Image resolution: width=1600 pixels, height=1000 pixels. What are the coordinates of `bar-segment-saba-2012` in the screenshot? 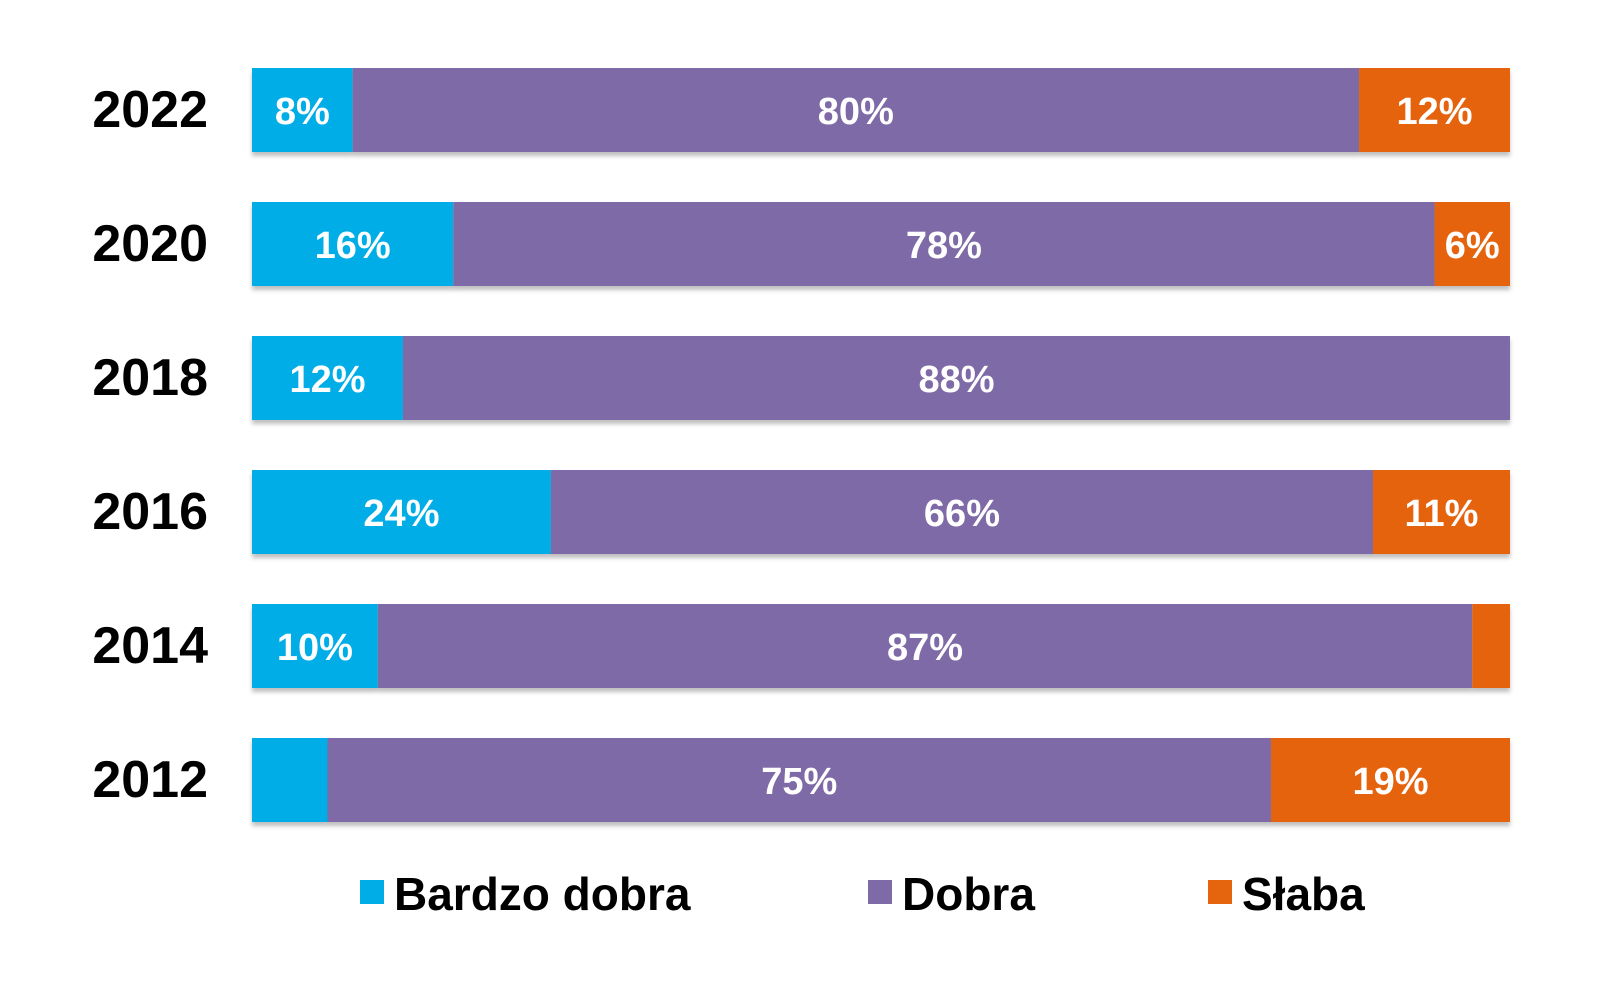 It's located at (1390, 780).